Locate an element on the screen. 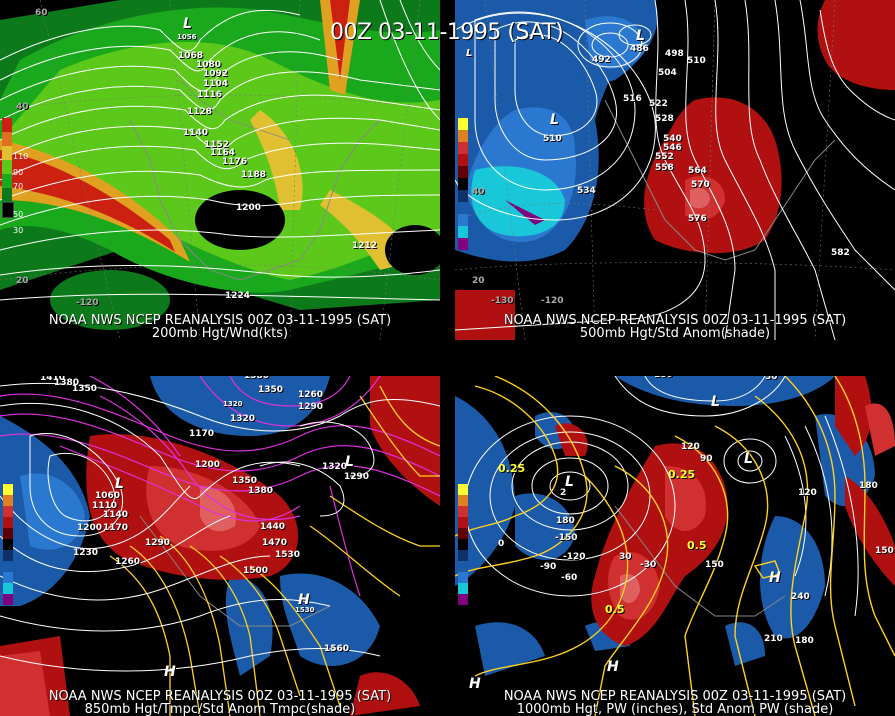 This screenshot has height=716, width=895. contour-label: 1152 is located at coordinates (217, 145).